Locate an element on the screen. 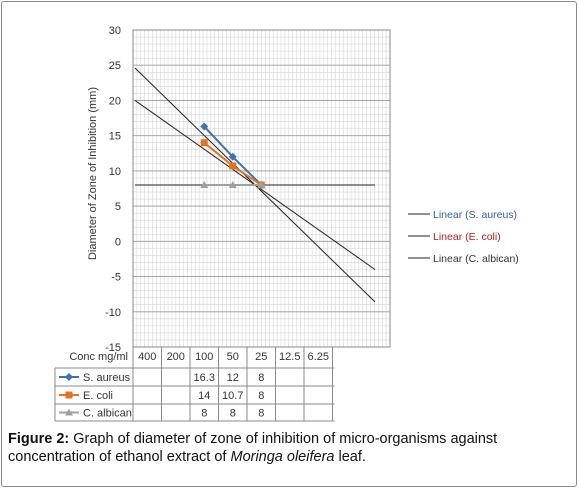 Image resolution: width=580 pixels, height=491 pixels. y-tick-label: -10 is located at coordinates (113, 313).